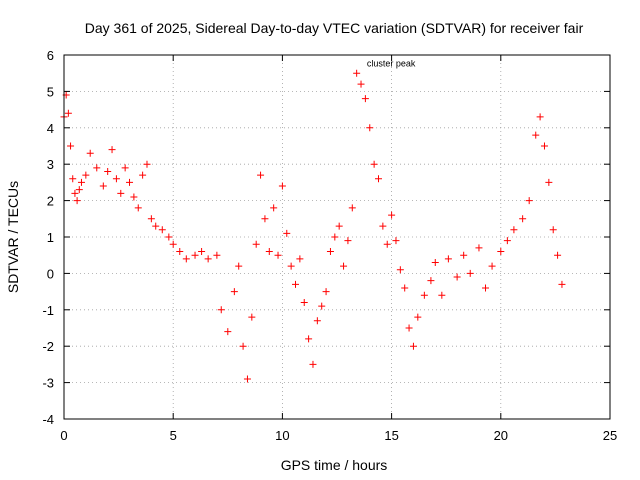 Image resolution: width=640 pixels, height=480 pixels. I want to click on y-tick-label: -4, so click(48, 419).